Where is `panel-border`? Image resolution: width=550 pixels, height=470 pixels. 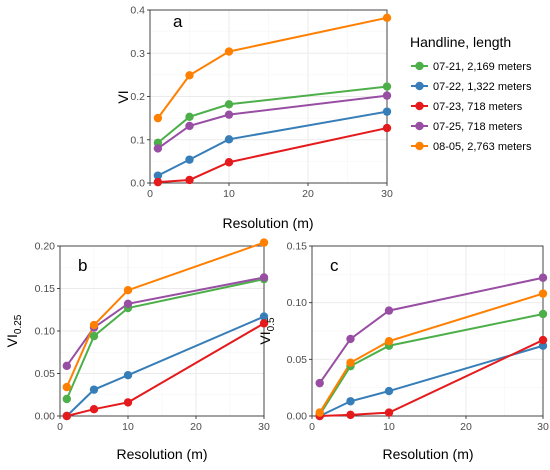 panel-border is located at coordinates (162, 331).